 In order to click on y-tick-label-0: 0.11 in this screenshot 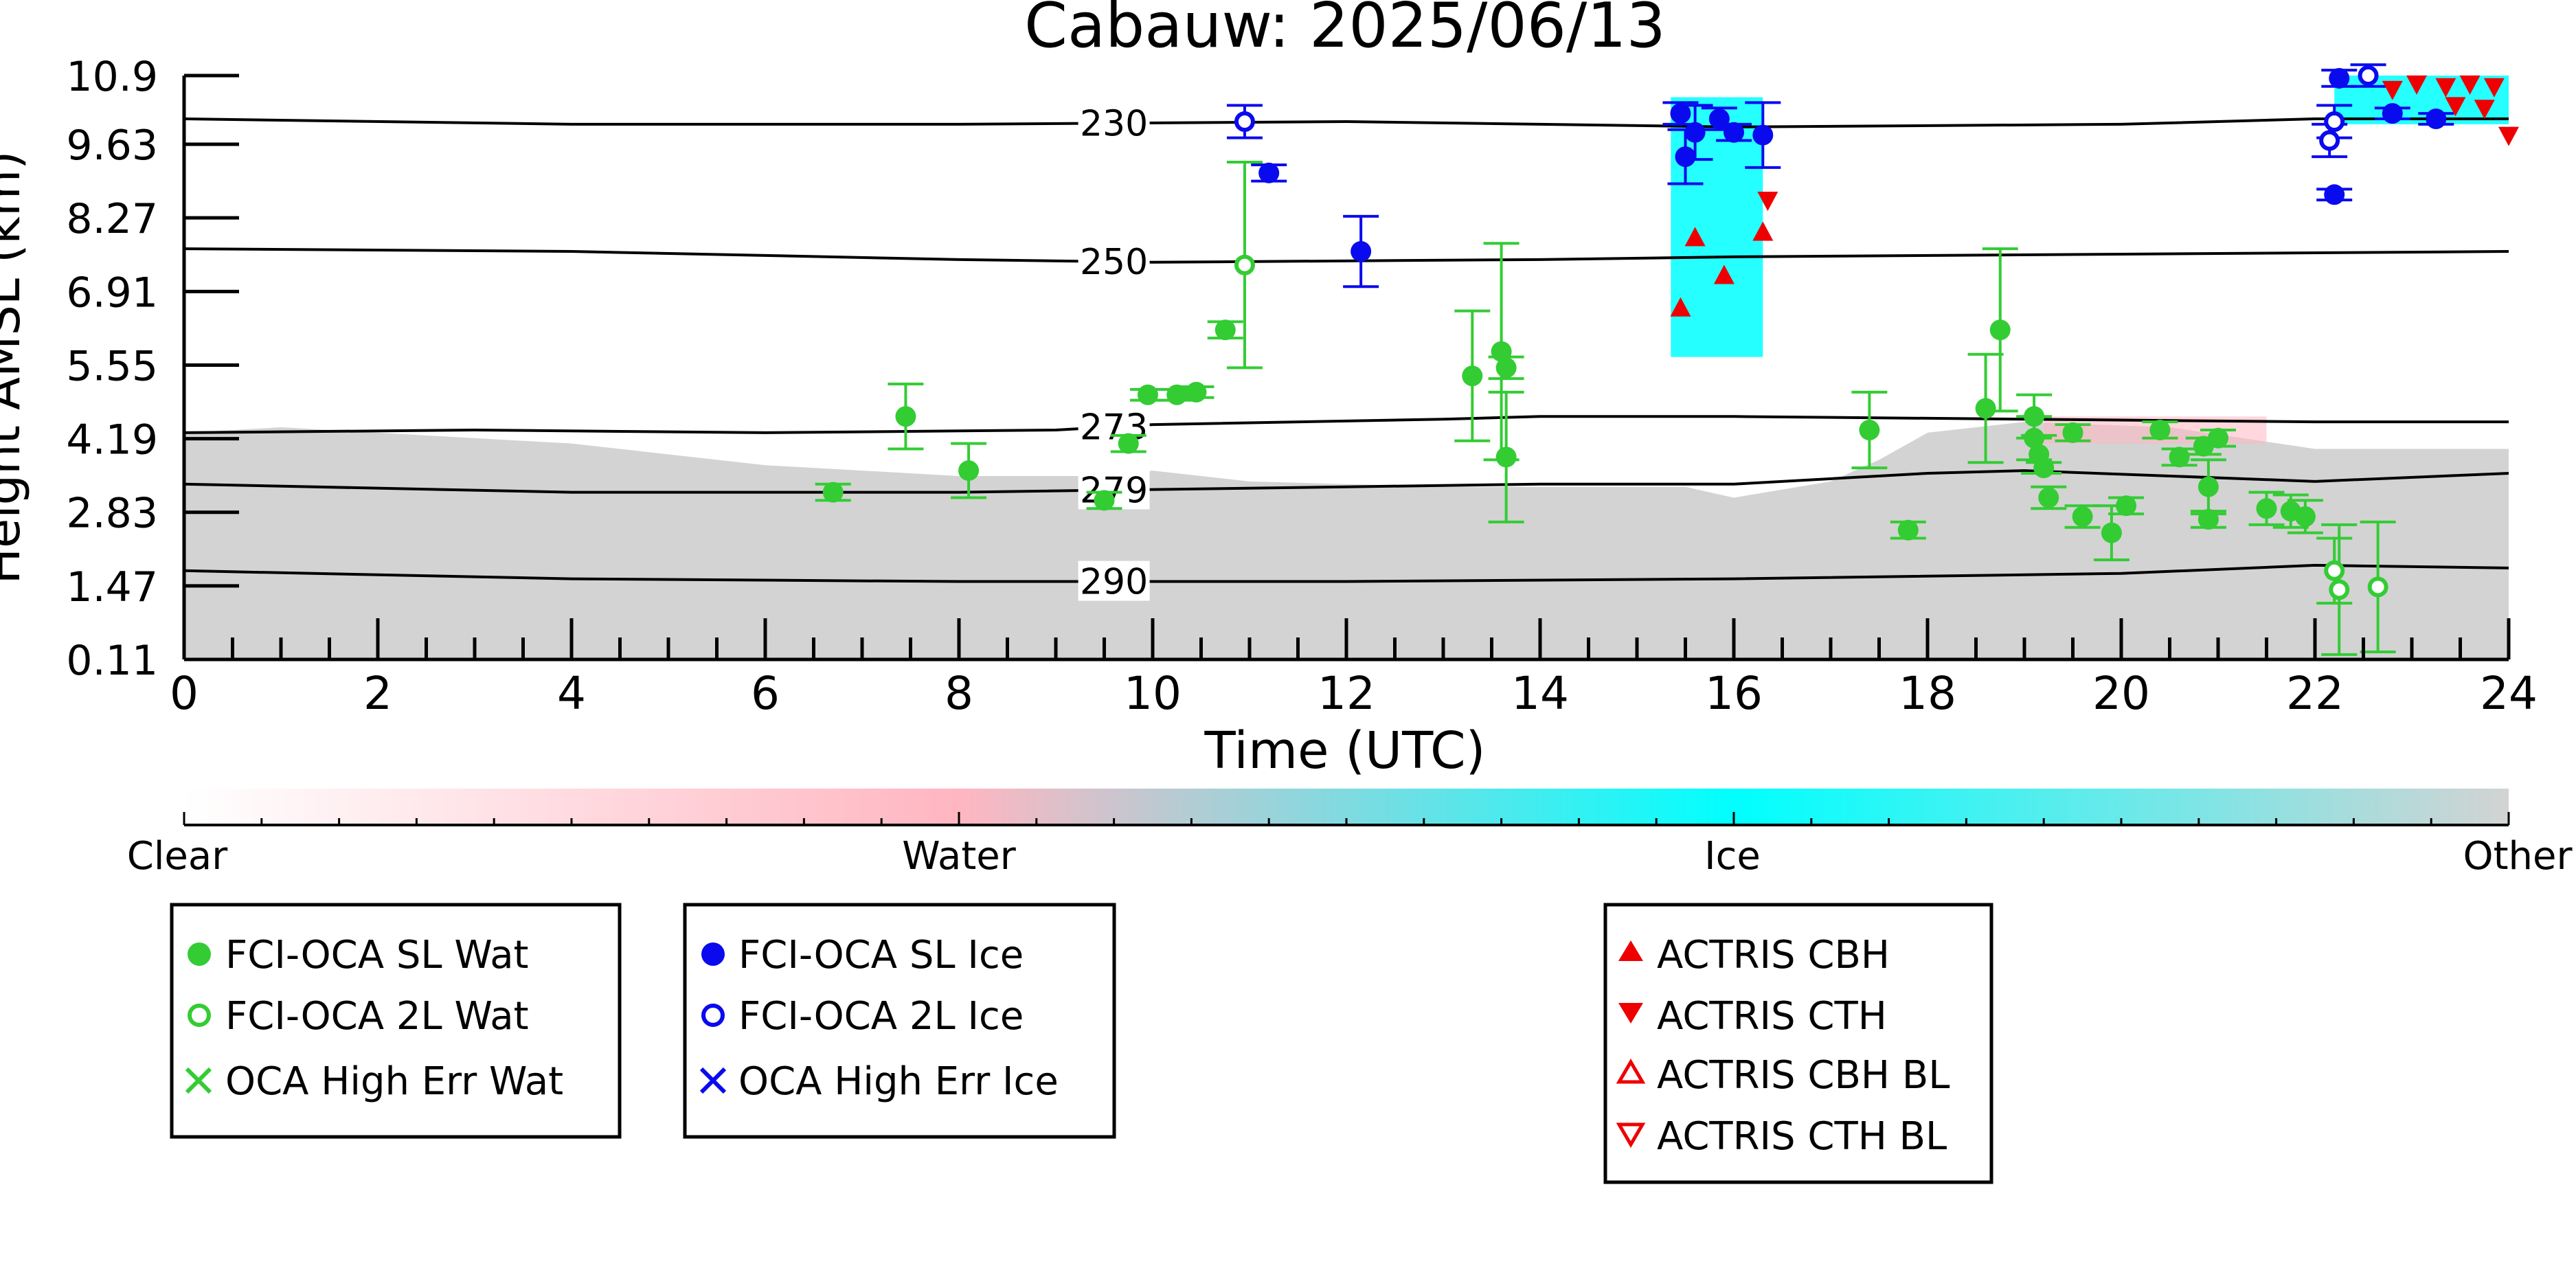, I will do `click(112, 661)`.